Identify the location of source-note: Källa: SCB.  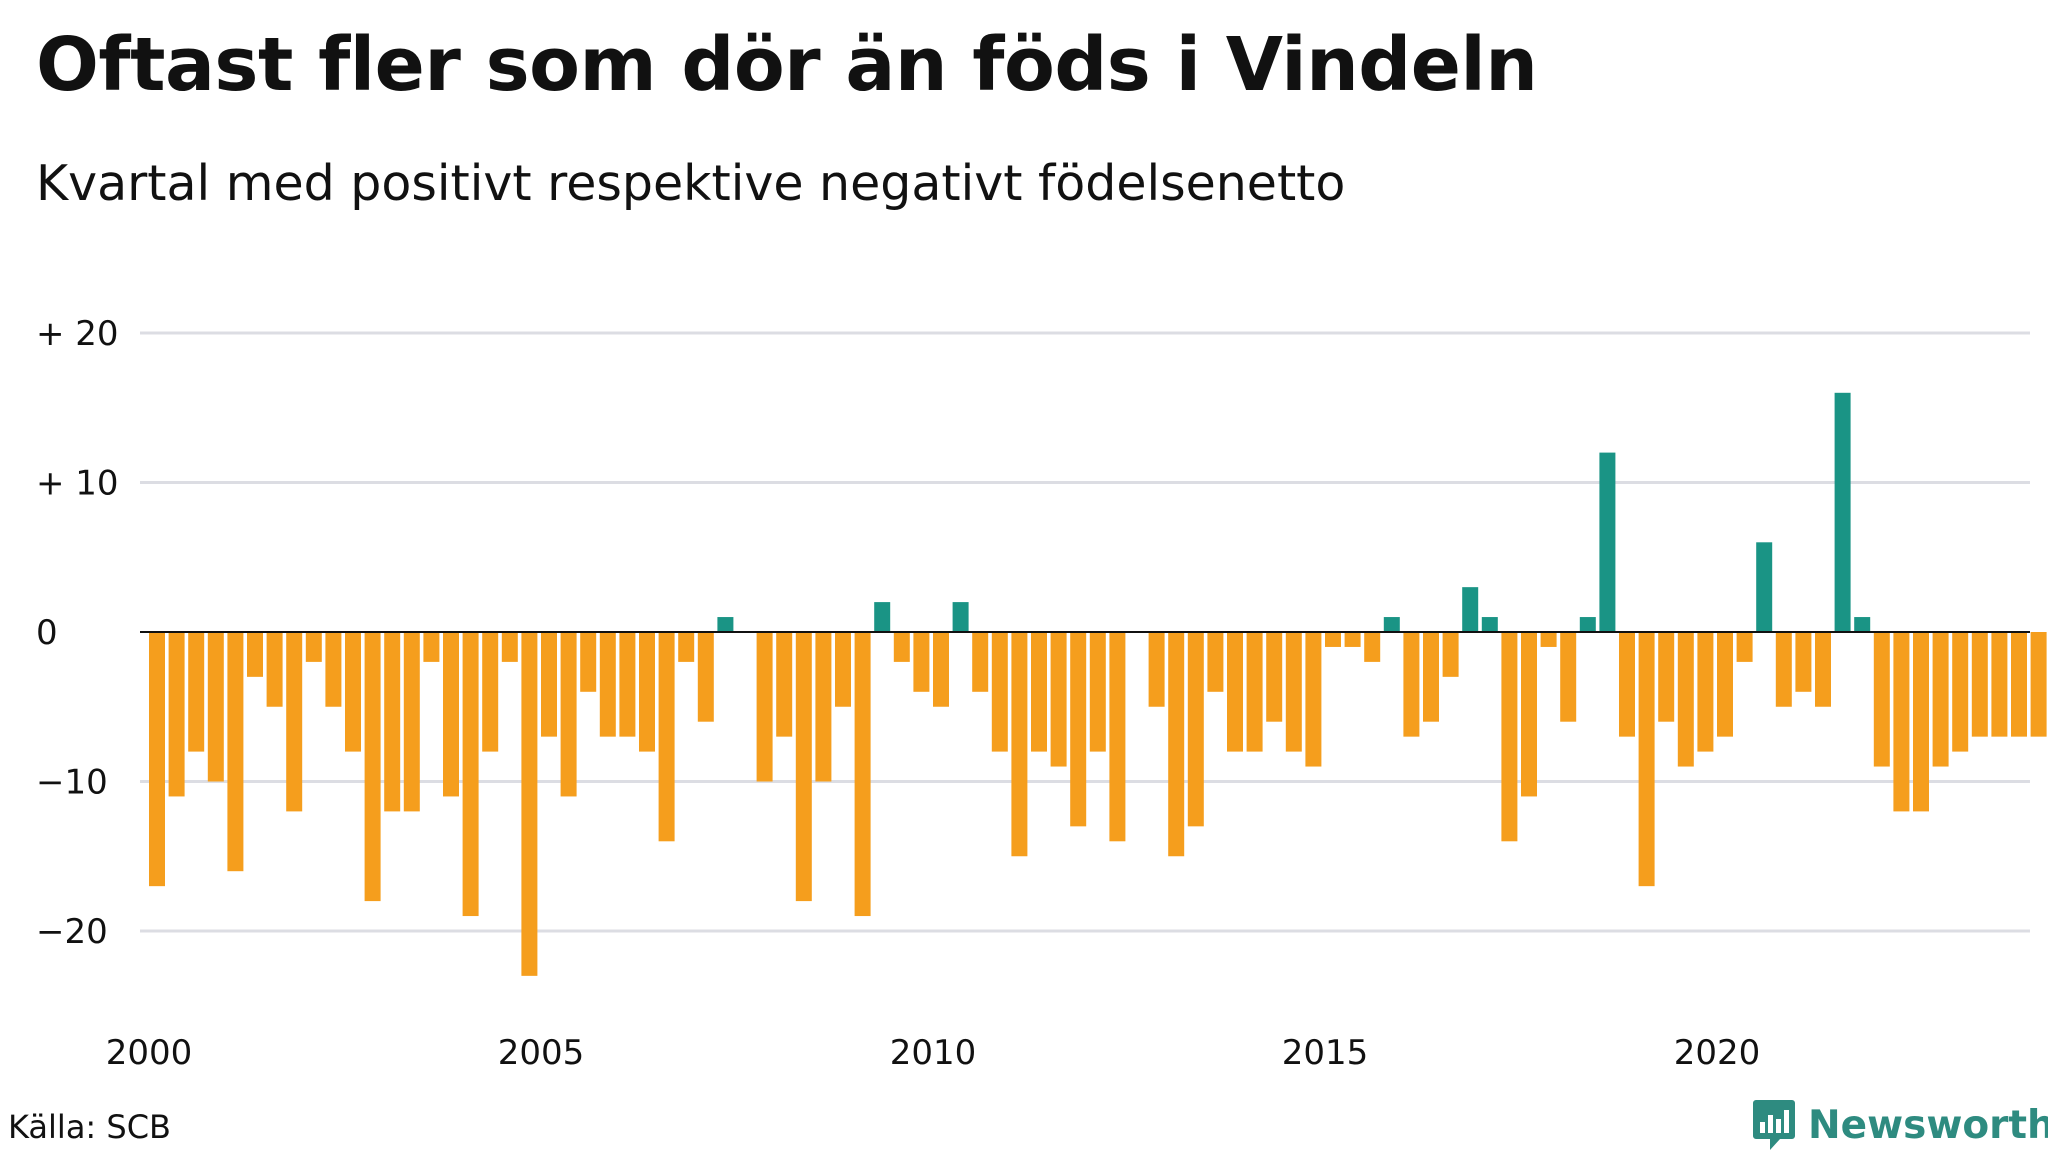
(89, 1127).